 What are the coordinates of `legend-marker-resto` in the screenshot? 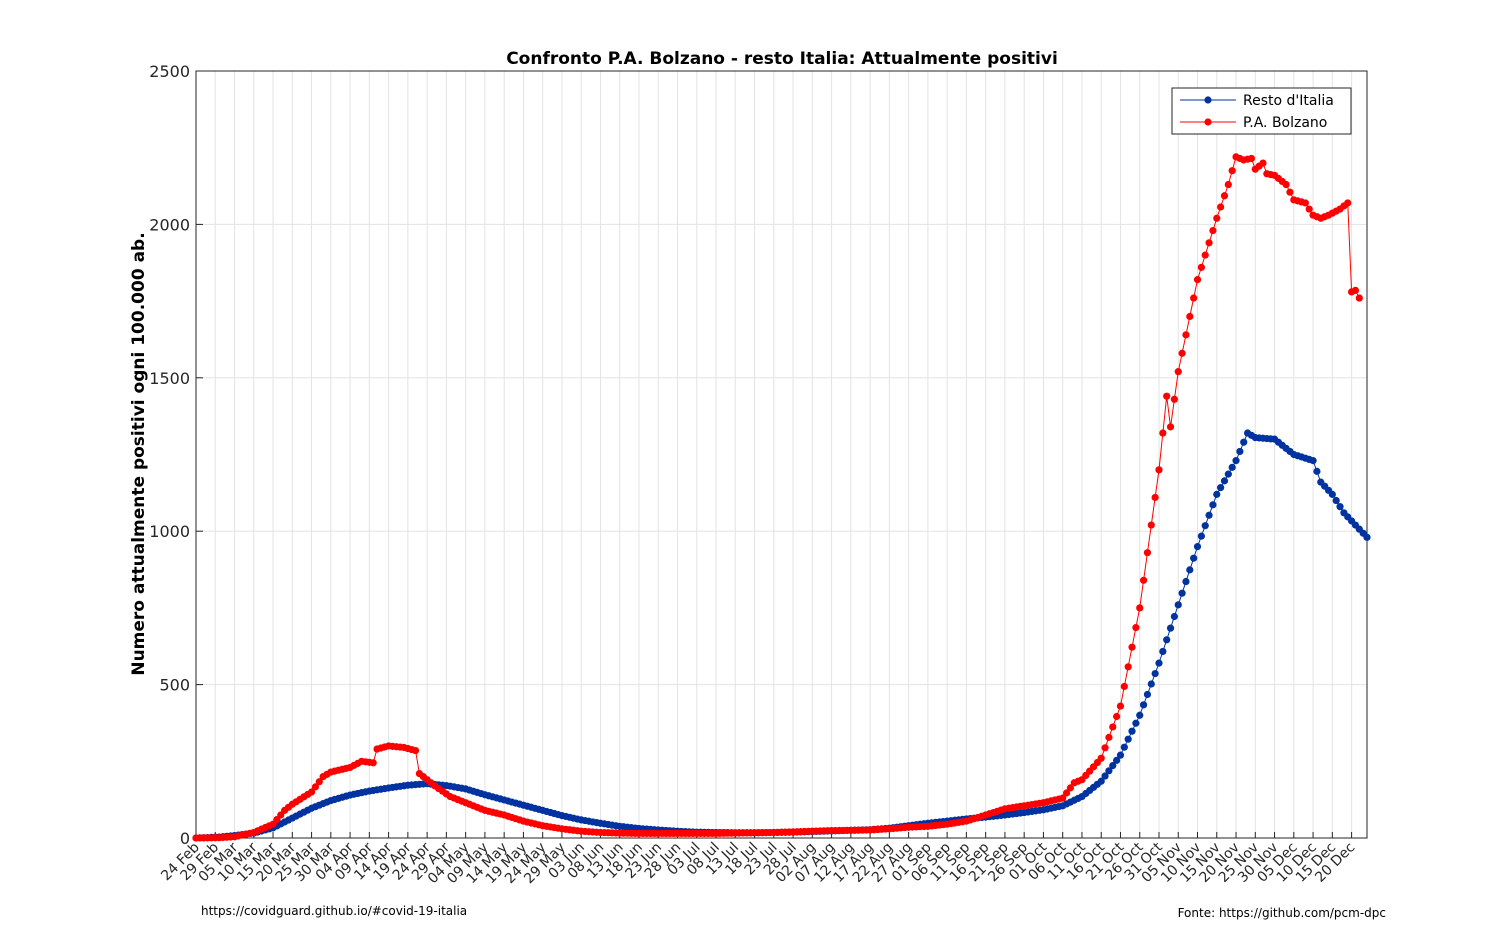 It's located at (1208, 100).